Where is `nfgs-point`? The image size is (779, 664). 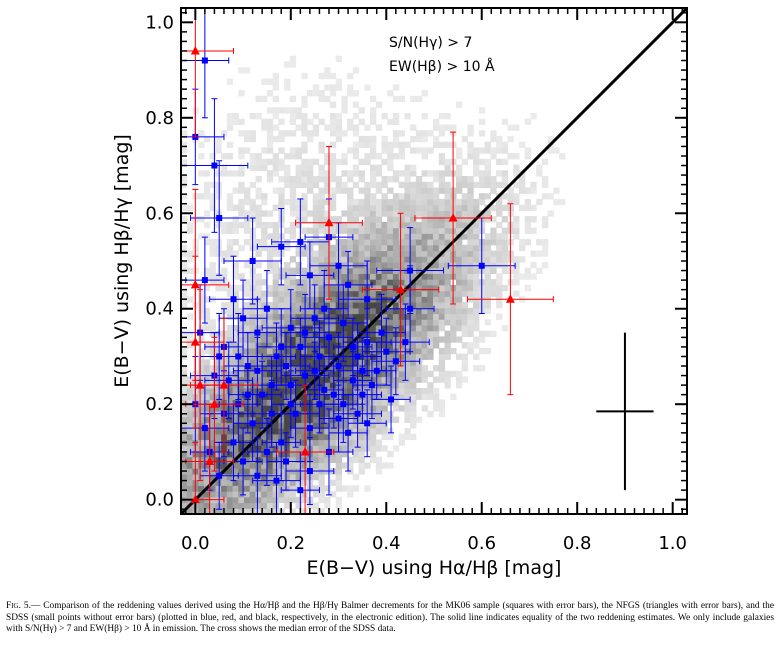
nfgs-point is located at coordinates (400, 289).